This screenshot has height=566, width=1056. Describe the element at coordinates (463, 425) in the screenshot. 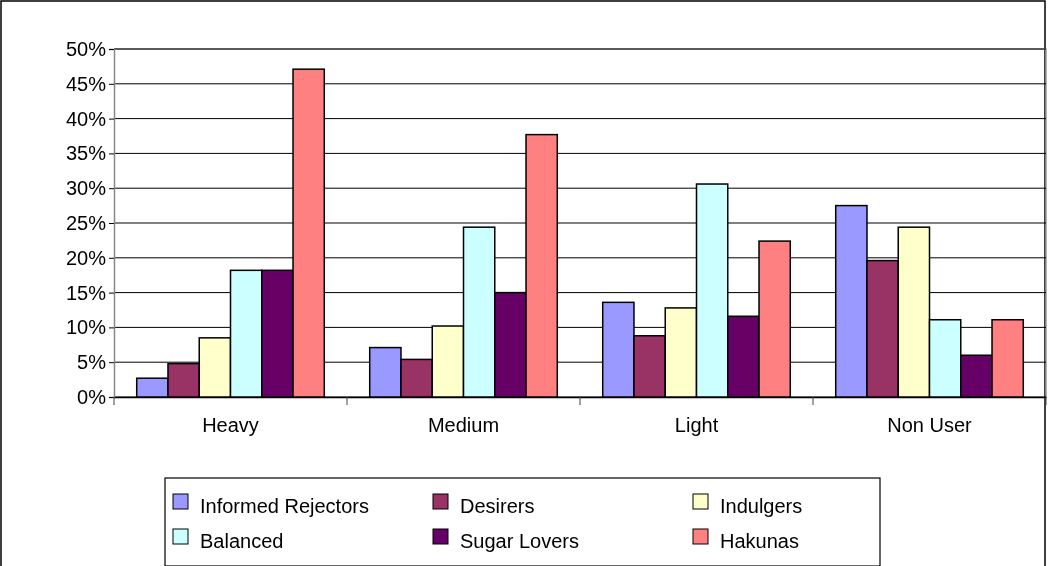

I see `x-tick-label: Medium` at that location.